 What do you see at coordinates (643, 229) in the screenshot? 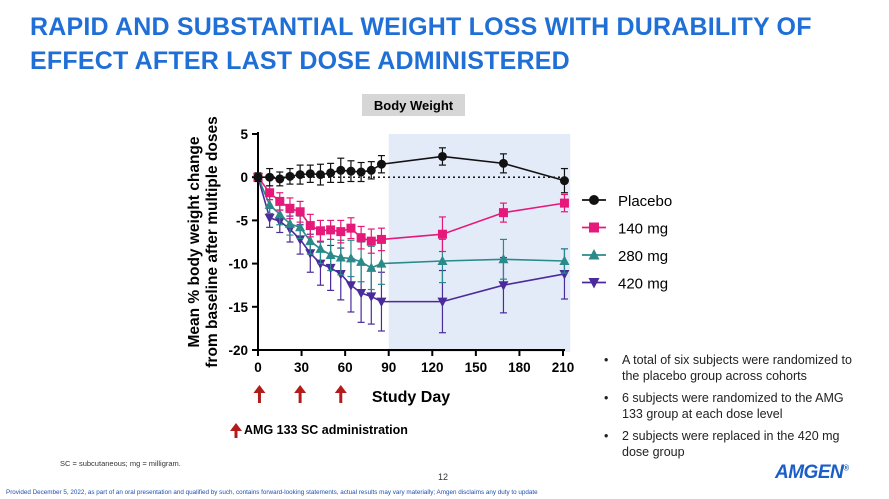
I see `legend-label-140-mg: 140 mg` at bounding box center [643, 229].